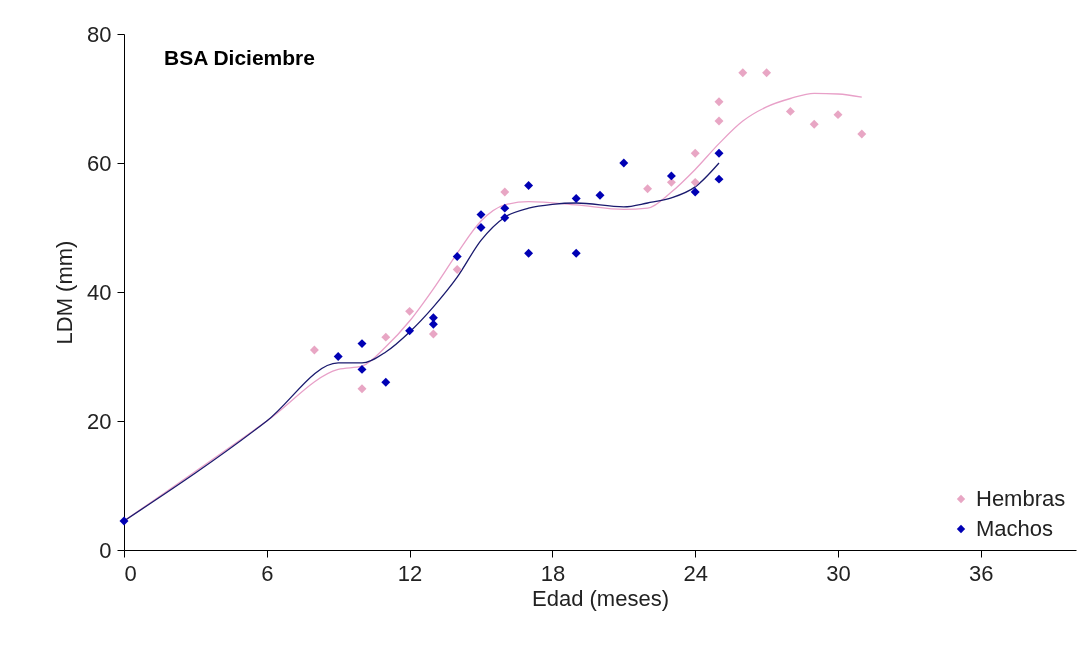 The height and width of the screenshot is (664, 1078). Describe the element at coordinates (99, 34) in the screenshot. I see `y-tick-label: 80` at that location.